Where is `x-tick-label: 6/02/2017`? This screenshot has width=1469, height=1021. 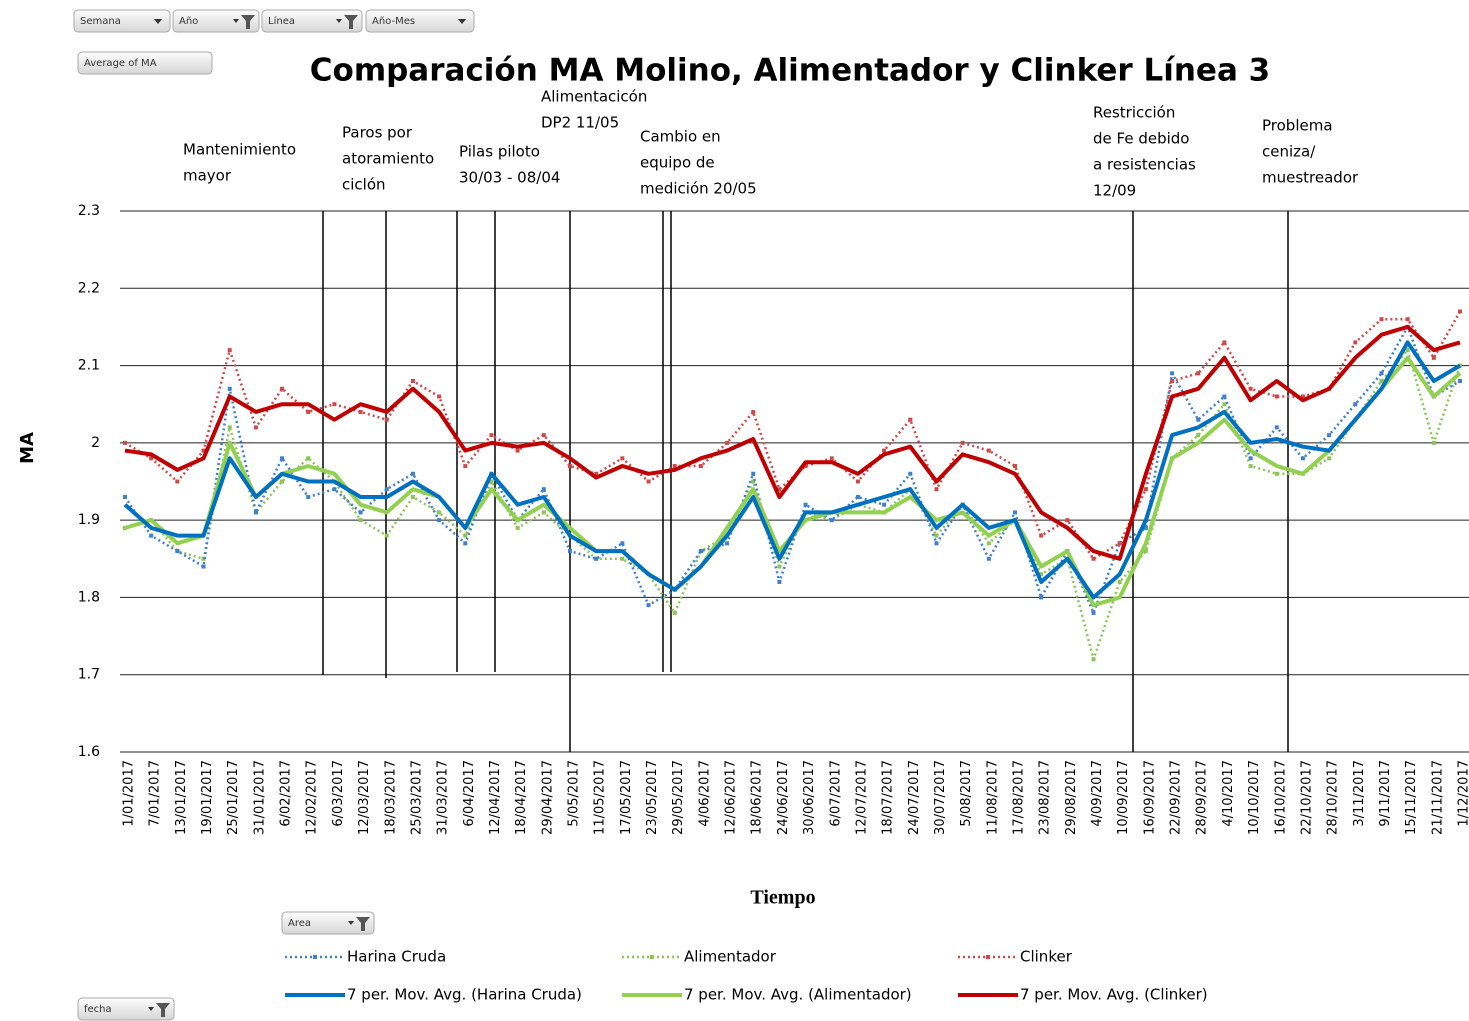
x-tick-label: 6/02/2017 is located at coordinates (286, 793).